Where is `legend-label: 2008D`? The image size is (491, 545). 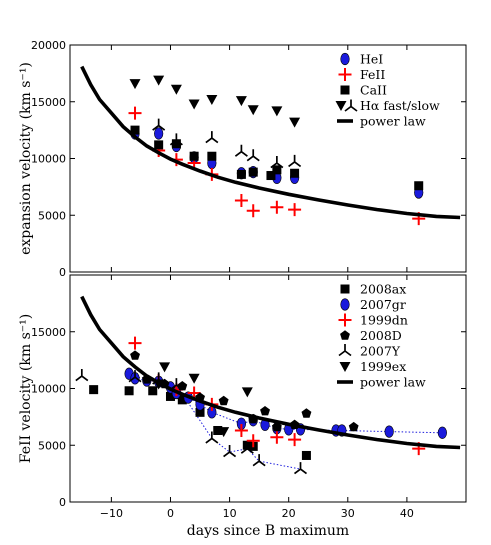 legend-label: 2008D is located at coordinates (381, 335).